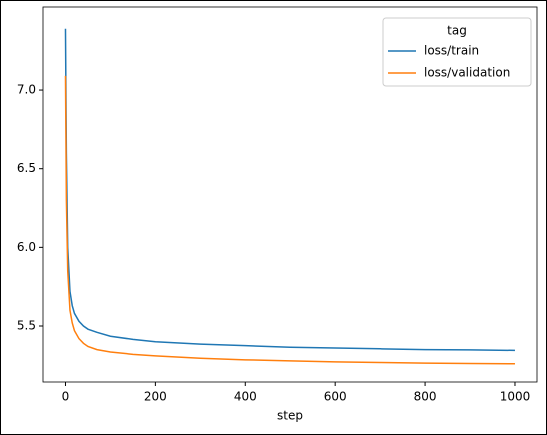 This screenshot has height=435, width=547. Describe the element at coordinates (335, 397) in the screenshot. I see `x-tick-label: 600` at that location.